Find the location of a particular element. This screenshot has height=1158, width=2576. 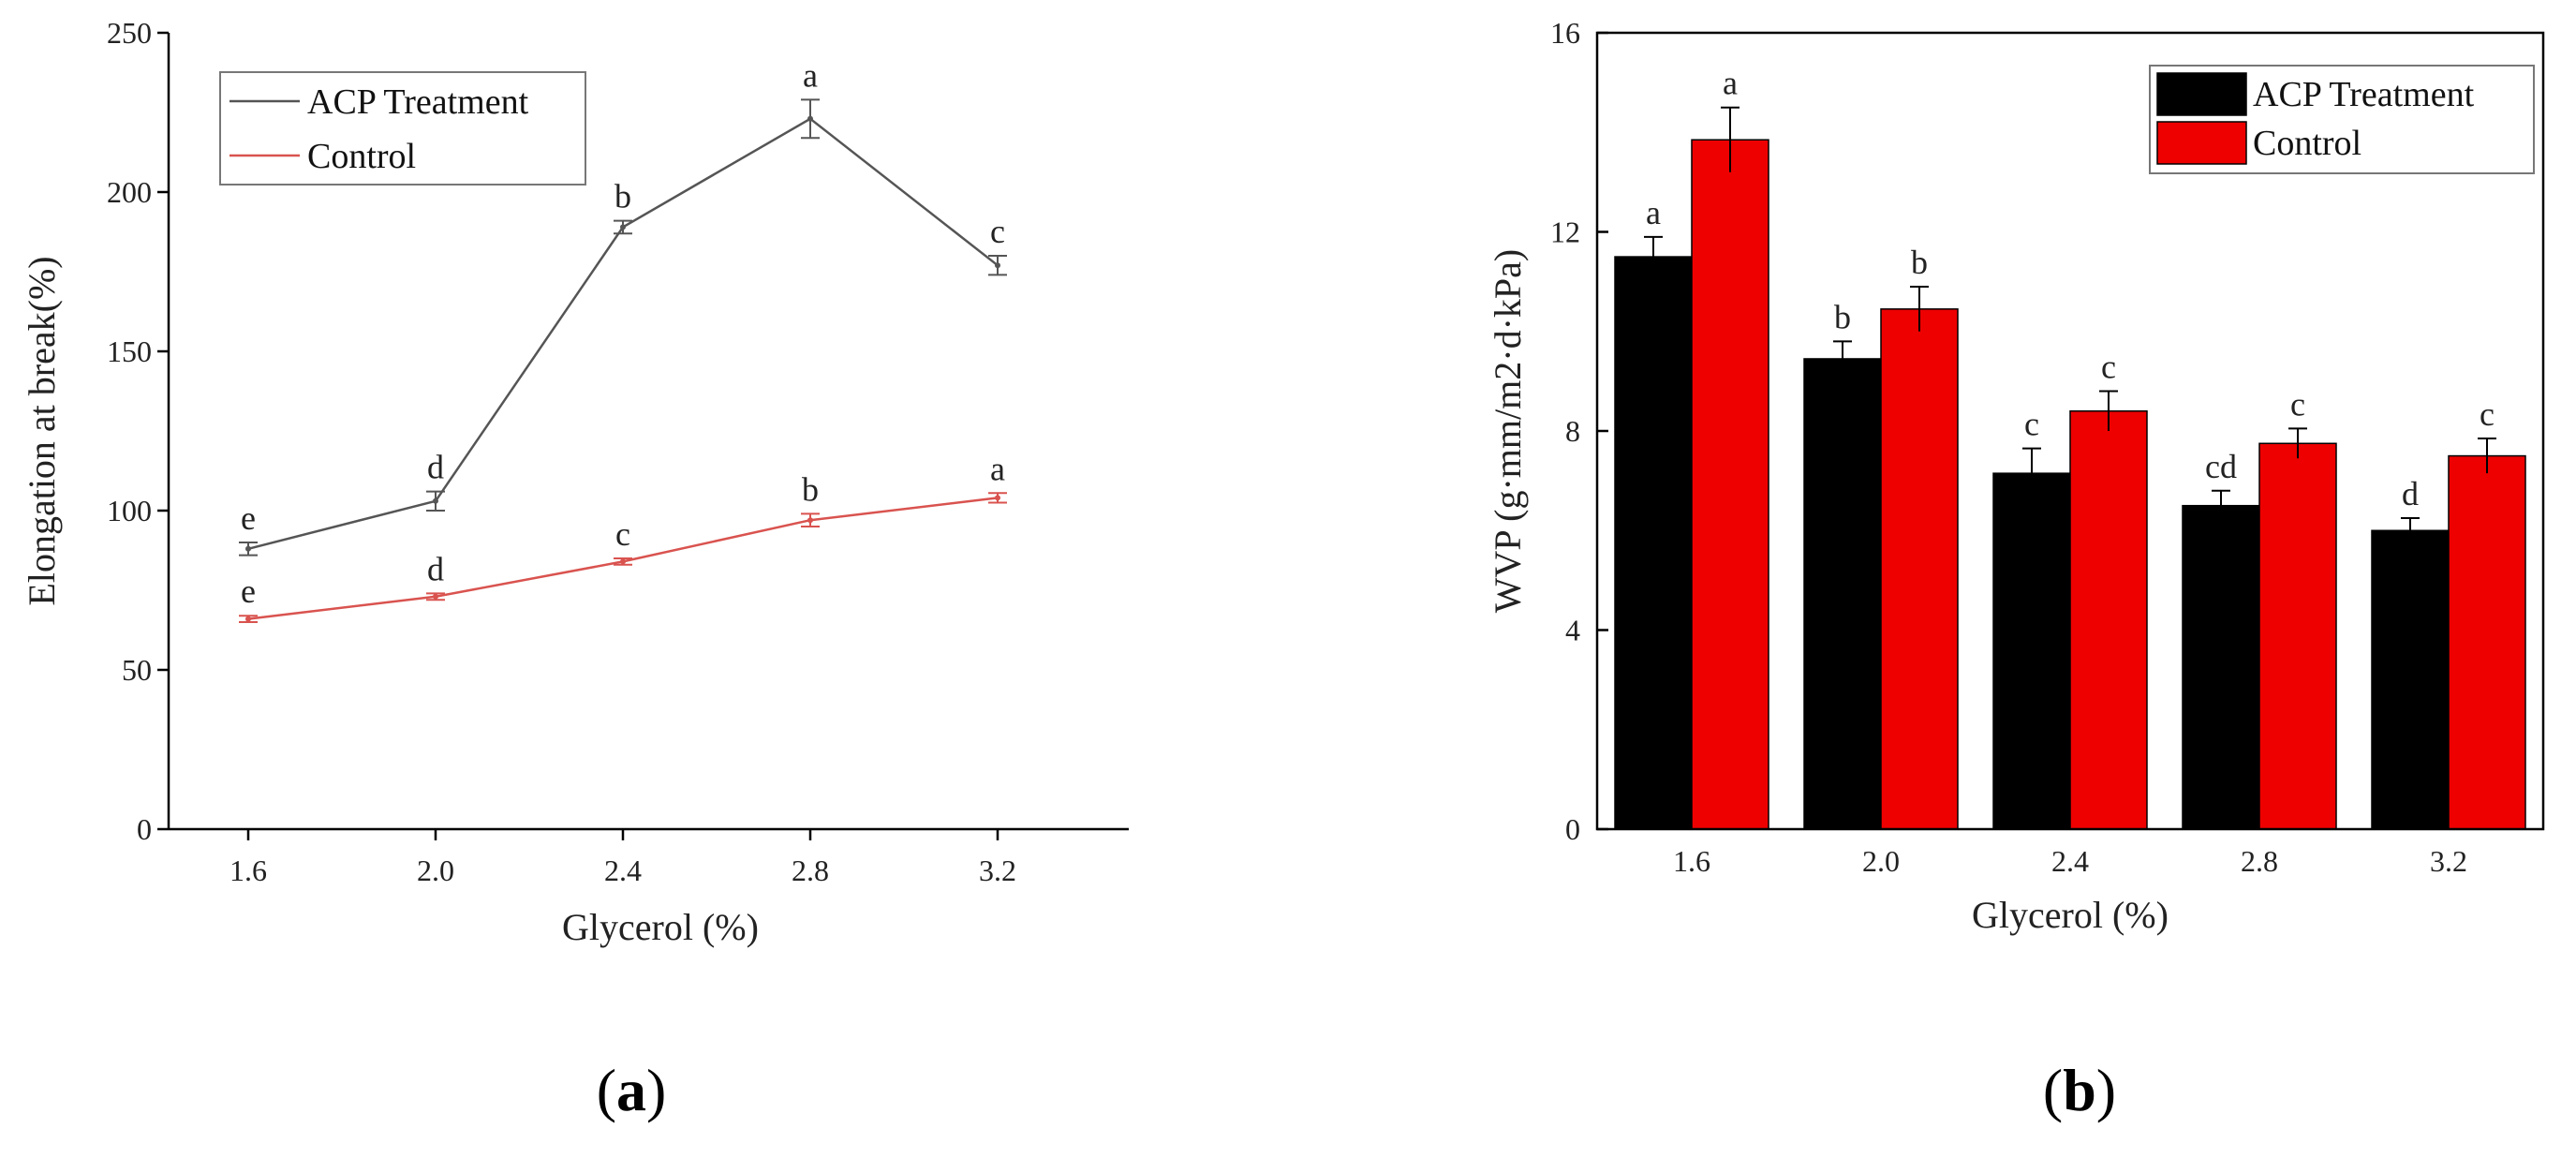

legend-swatch-acp is located at coordinates (2201, 94).